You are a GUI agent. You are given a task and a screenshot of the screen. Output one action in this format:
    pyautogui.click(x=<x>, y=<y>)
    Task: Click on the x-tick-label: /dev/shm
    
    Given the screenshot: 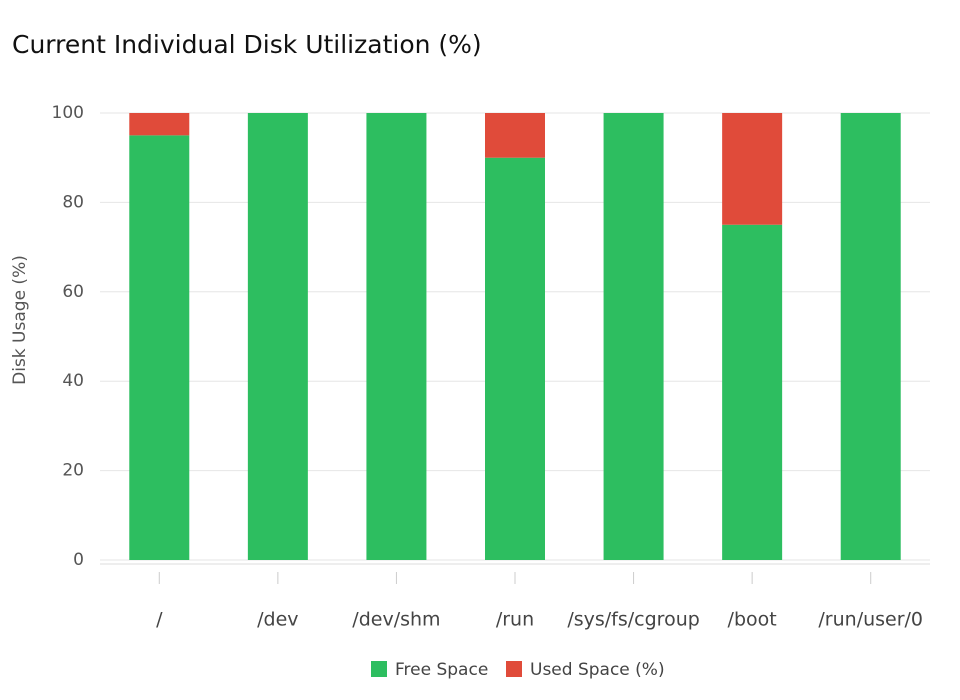 What is the action you would take?
    pyautogui.click(x=396, y=620)
    